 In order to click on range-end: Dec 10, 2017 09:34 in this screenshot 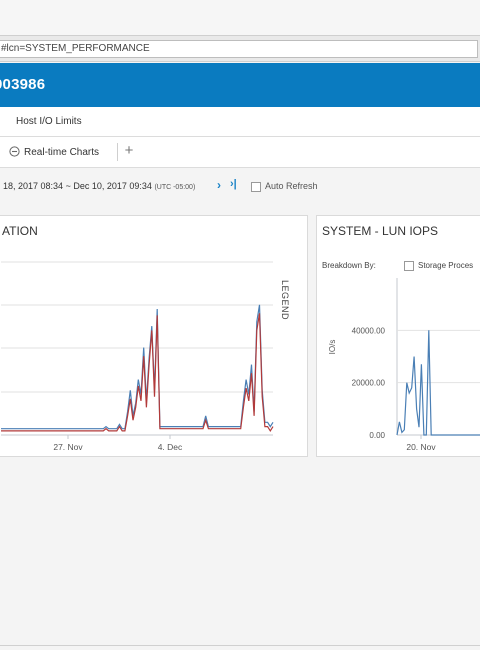, I will do `click(112, 186)`.